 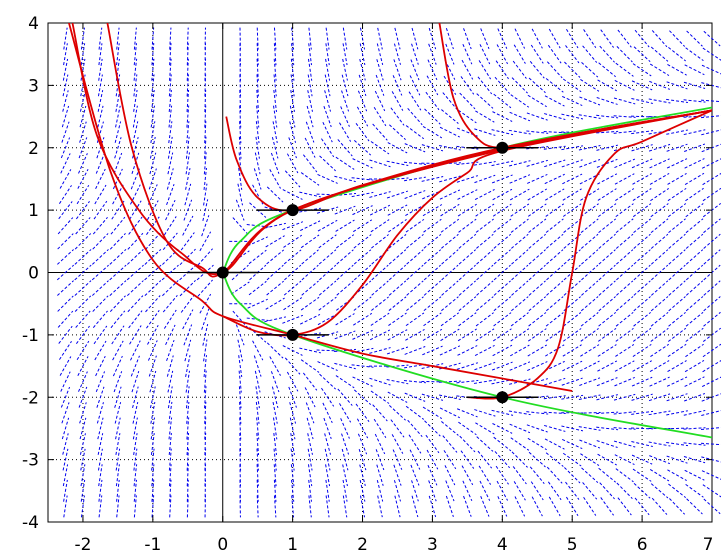 I want to click on x-tick-label: 4, so click(x=502, y=545).